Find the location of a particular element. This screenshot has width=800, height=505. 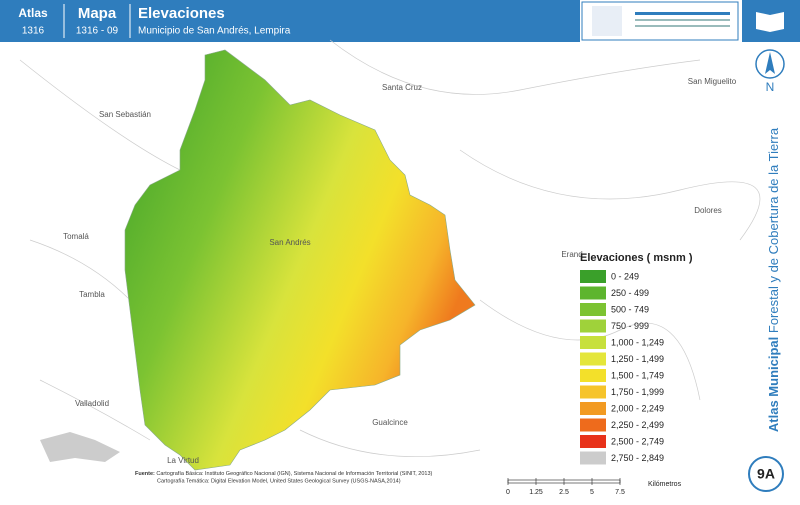

legend-label: 2,750 - 2,849 is located at coordinates (637, 458).